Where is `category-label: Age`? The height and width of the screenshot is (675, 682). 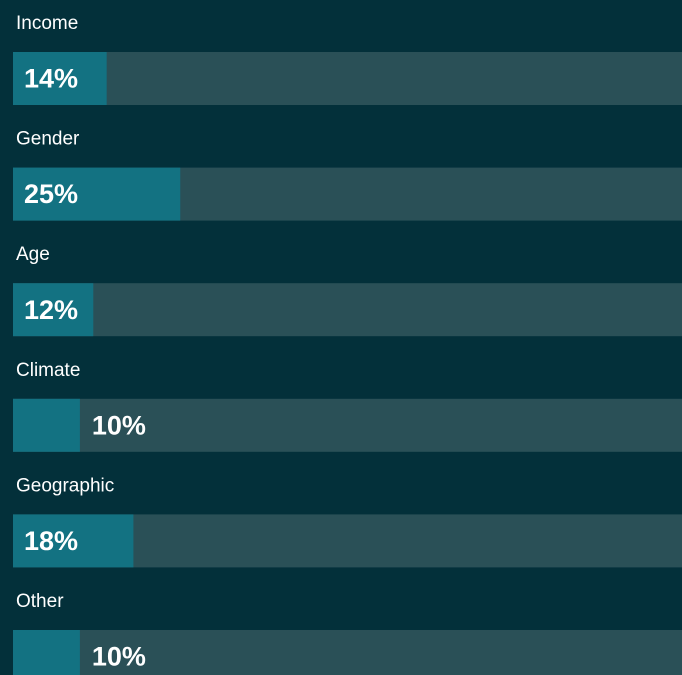
category-label: Age is located at coordinates (33, 254).